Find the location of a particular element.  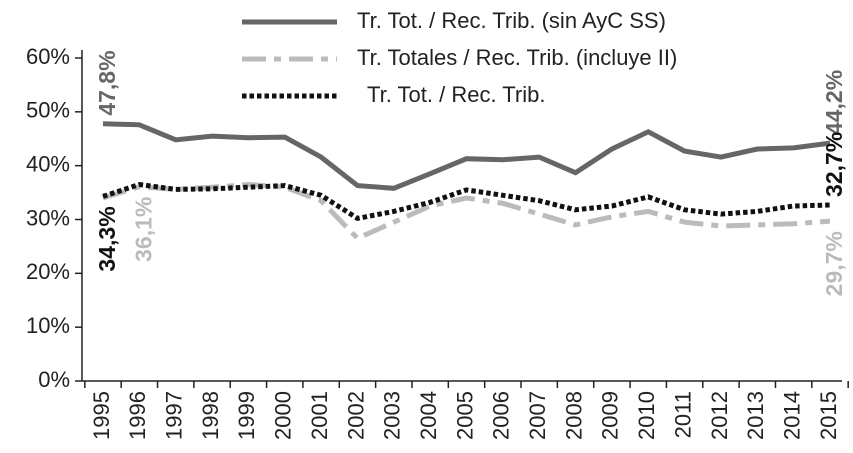

x-tick-label: 2011 is located at coordinates (682, 414).